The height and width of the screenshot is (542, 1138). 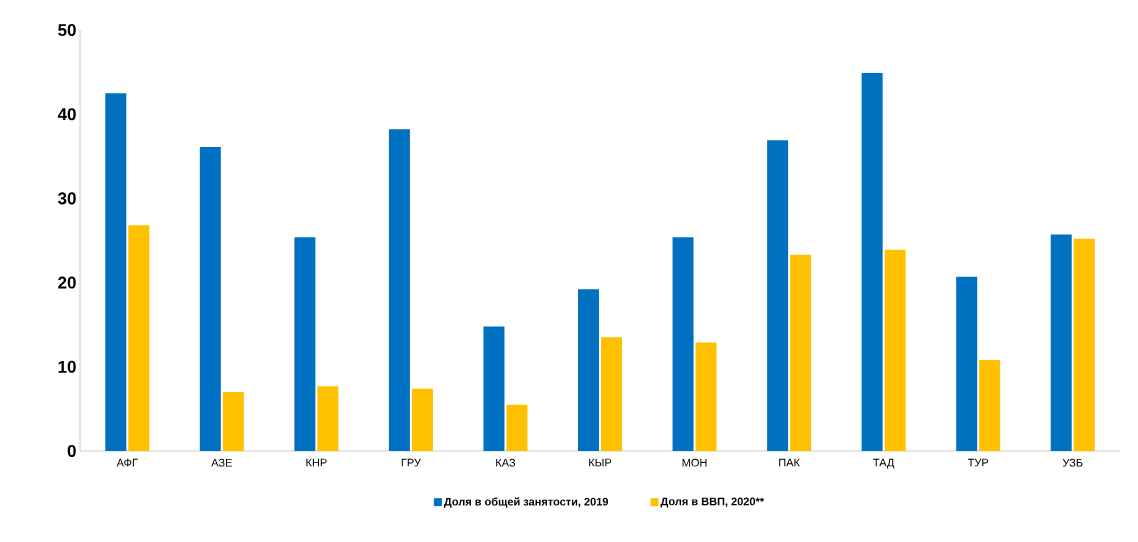 I want to click on x-tick-label: КАЗ, so click(x=506, y=462).